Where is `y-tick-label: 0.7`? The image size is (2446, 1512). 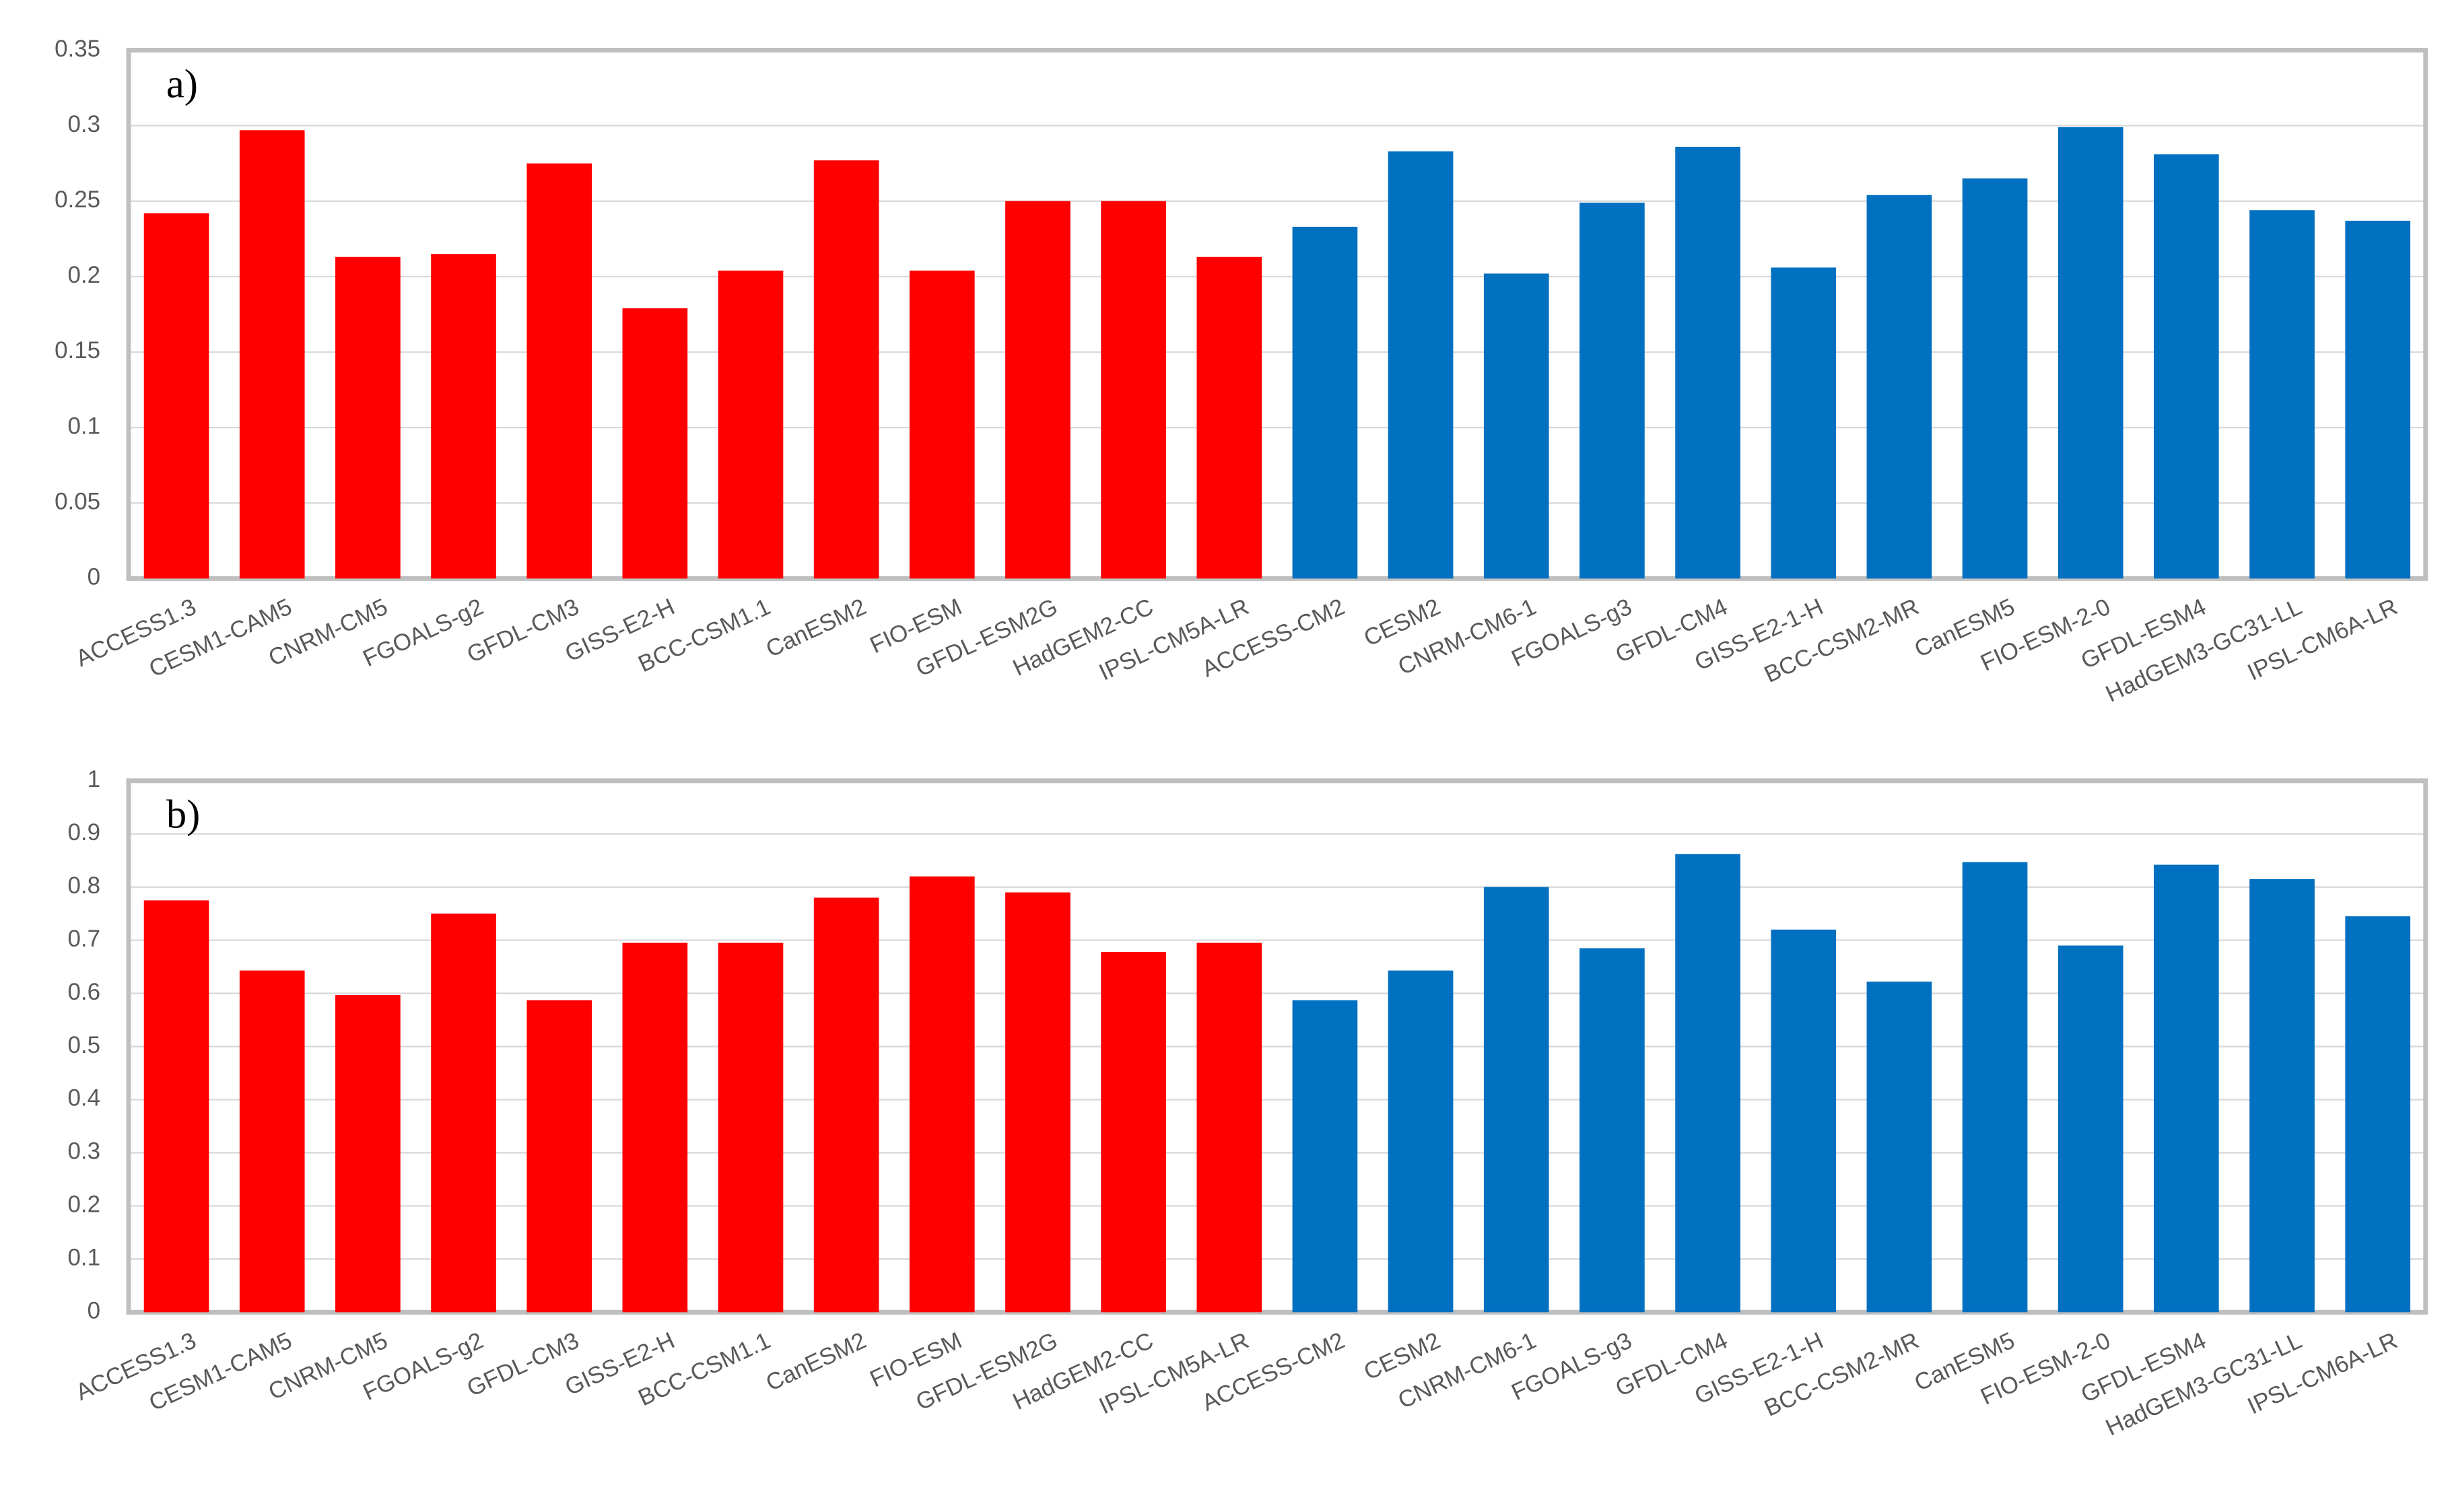
y-tick-label: 0.7 is located at coordinates (84, 939).